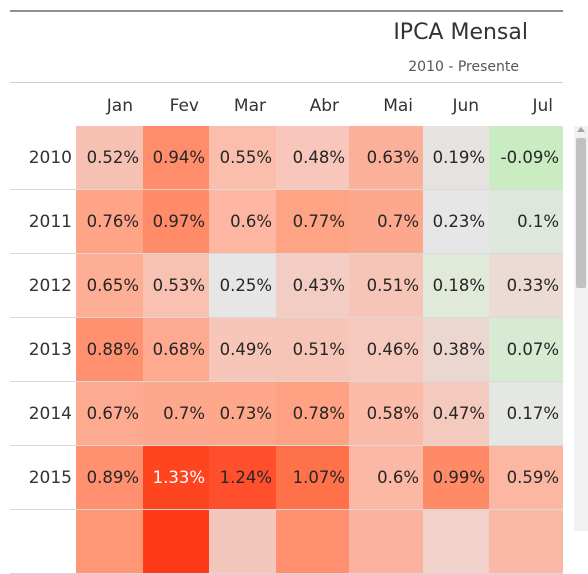 The image size is (588, 574). Describe the element at coordinates (456, 478) in the screenshot. I see `heatmap-cell: 0.99%` at that location.